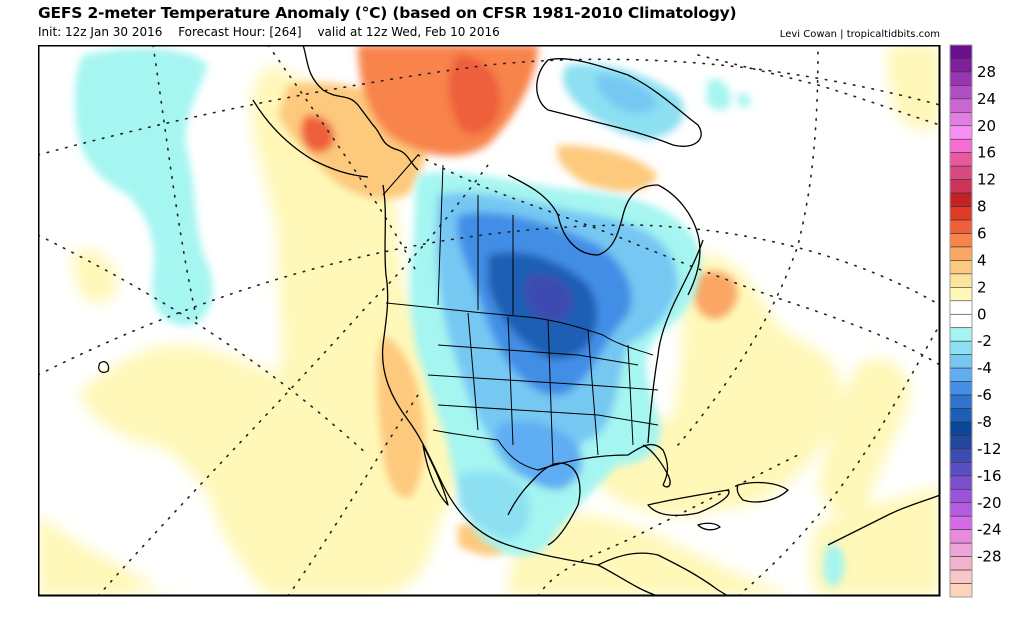  Describe the element at coordinates (982, 260) in the screenshot. I see `colorbar-tick-label: 4` at that location.